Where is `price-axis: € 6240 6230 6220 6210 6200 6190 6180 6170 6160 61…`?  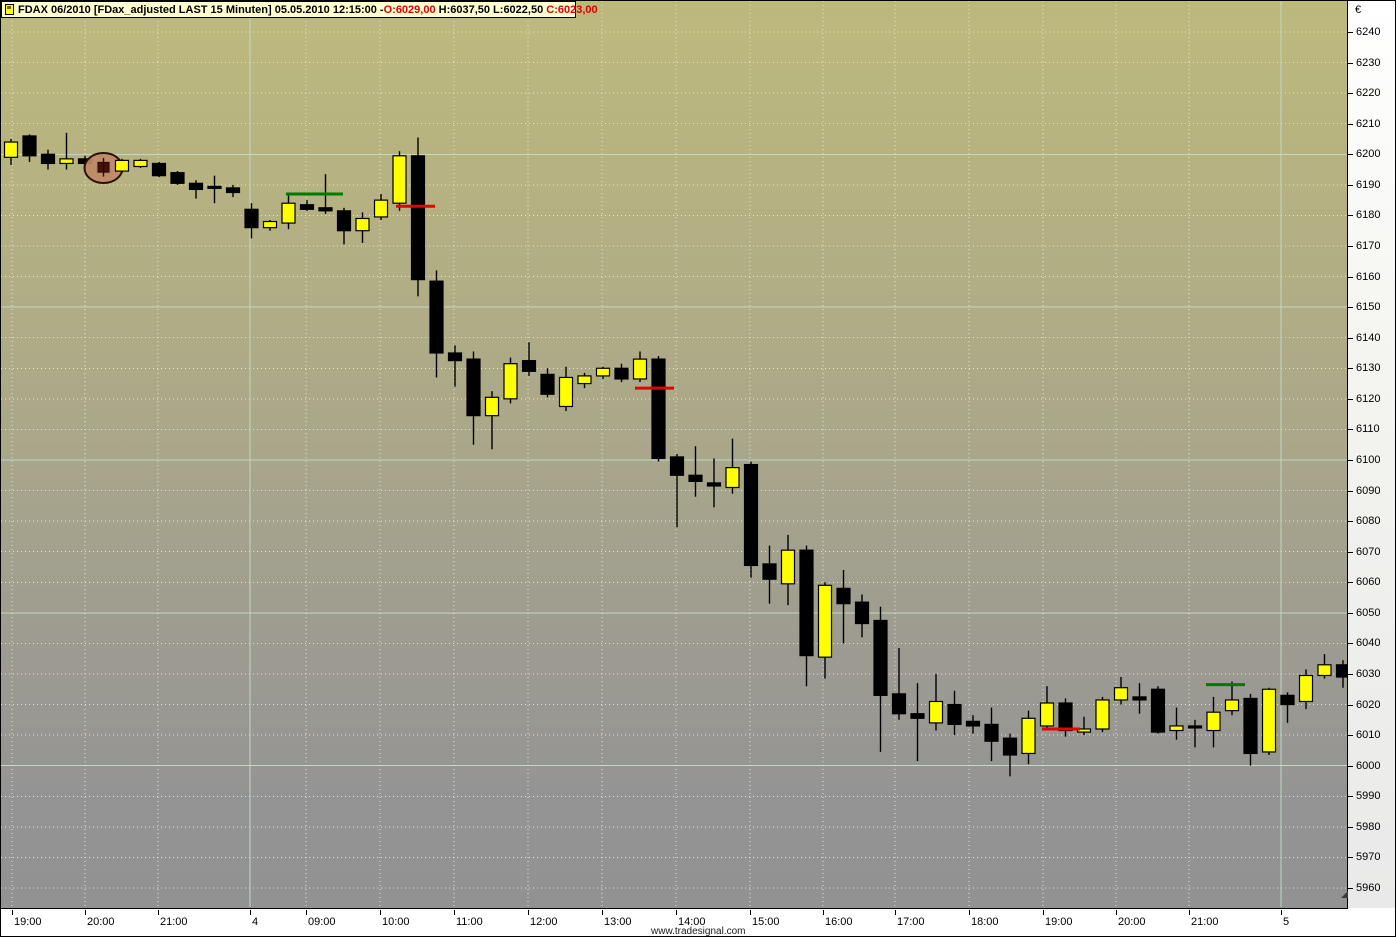 price-axis: € 6240 6230 6220 6210 6200 6190 6180 6170 6160 61… is located at coordinates (1371, 454).